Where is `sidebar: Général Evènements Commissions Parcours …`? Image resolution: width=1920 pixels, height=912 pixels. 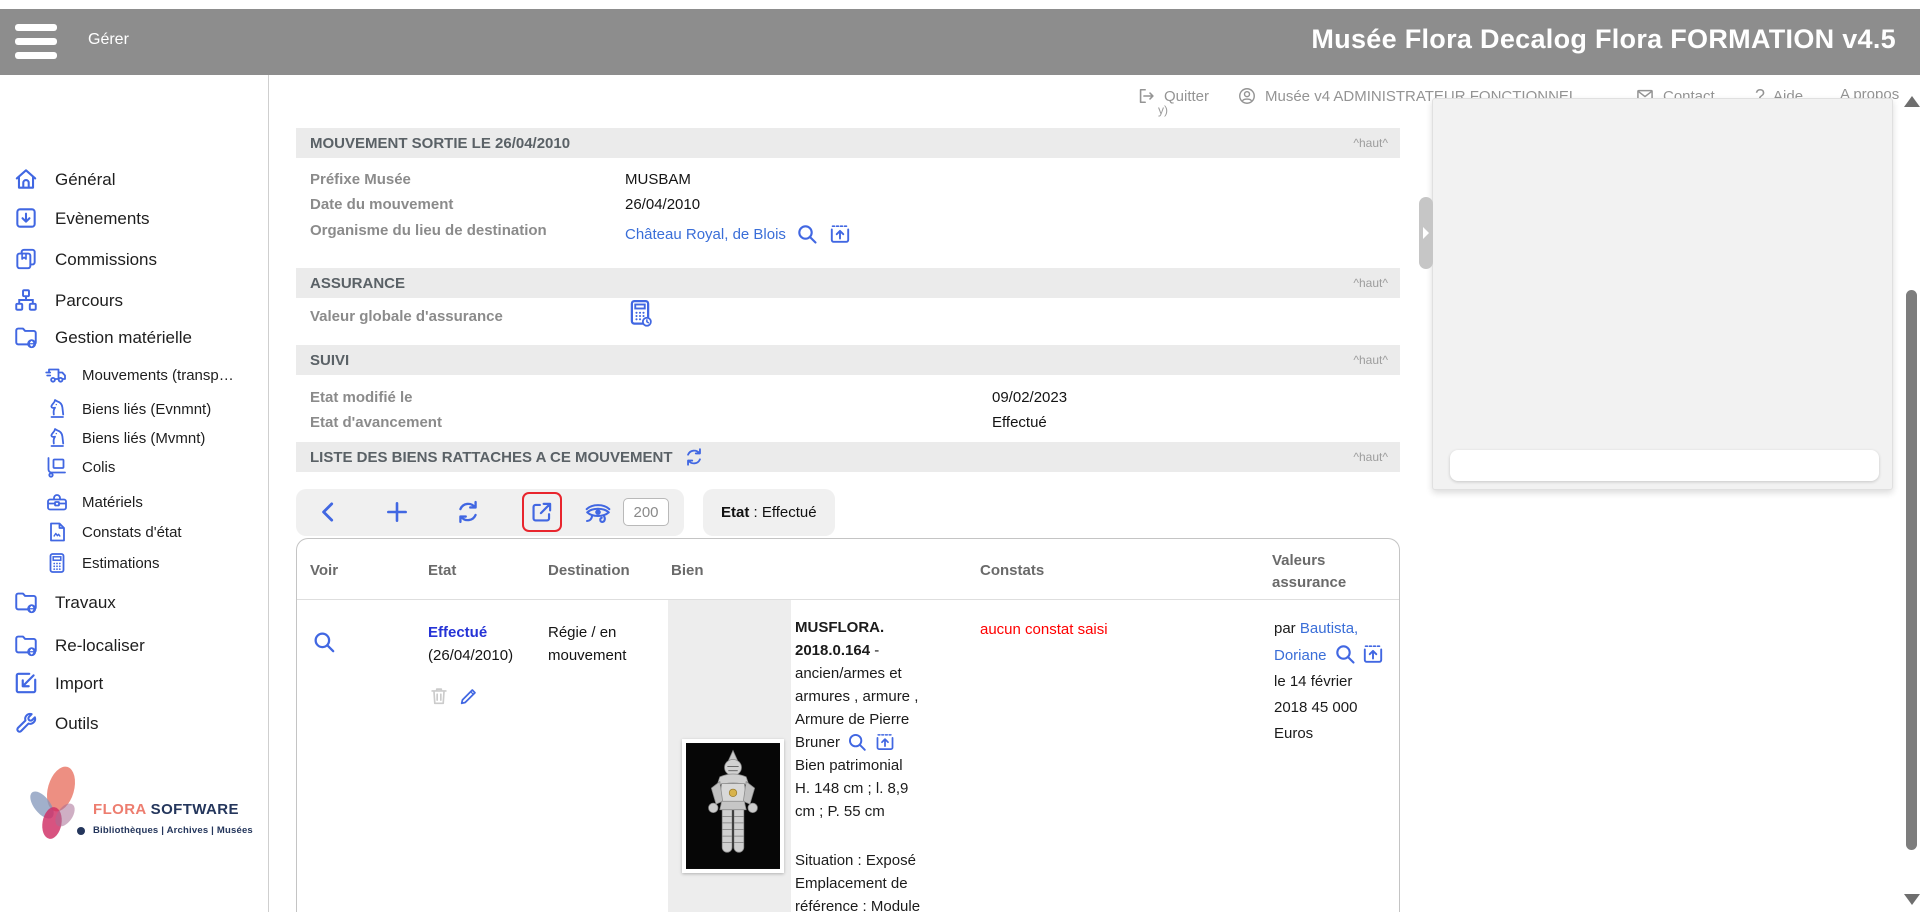 sidebar: Général Evènements Commissions Parcours … is located at coordinates (134, 493).